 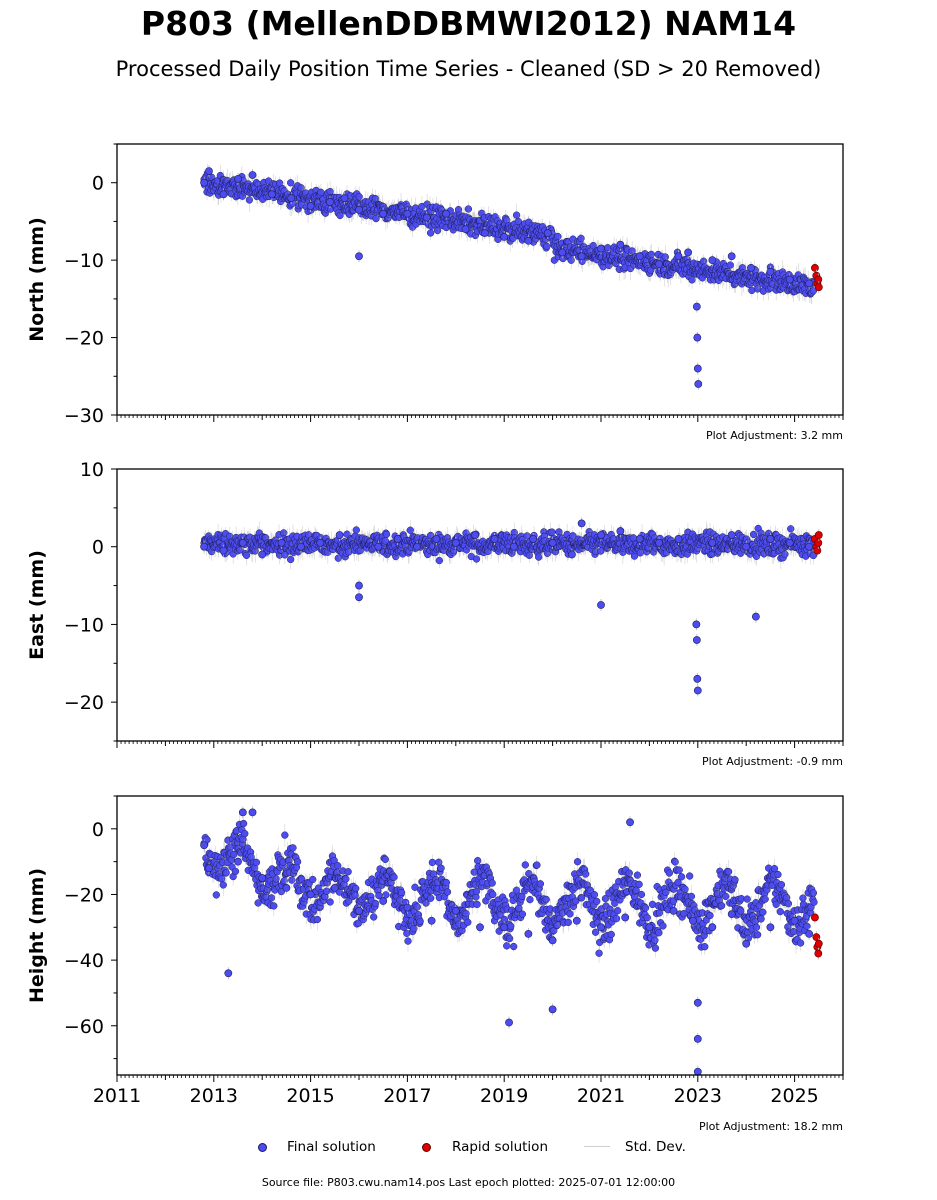 I want to click on legend-stddev-label: Std. Dev., so click(x=655, y=1147).